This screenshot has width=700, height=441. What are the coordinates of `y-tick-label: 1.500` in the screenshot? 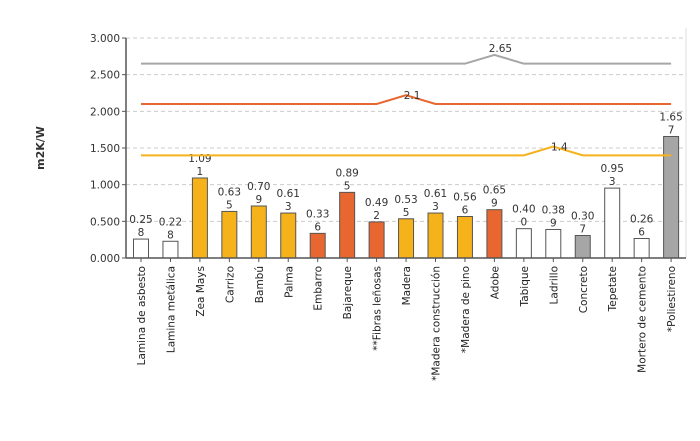 It's located at (105, 149).